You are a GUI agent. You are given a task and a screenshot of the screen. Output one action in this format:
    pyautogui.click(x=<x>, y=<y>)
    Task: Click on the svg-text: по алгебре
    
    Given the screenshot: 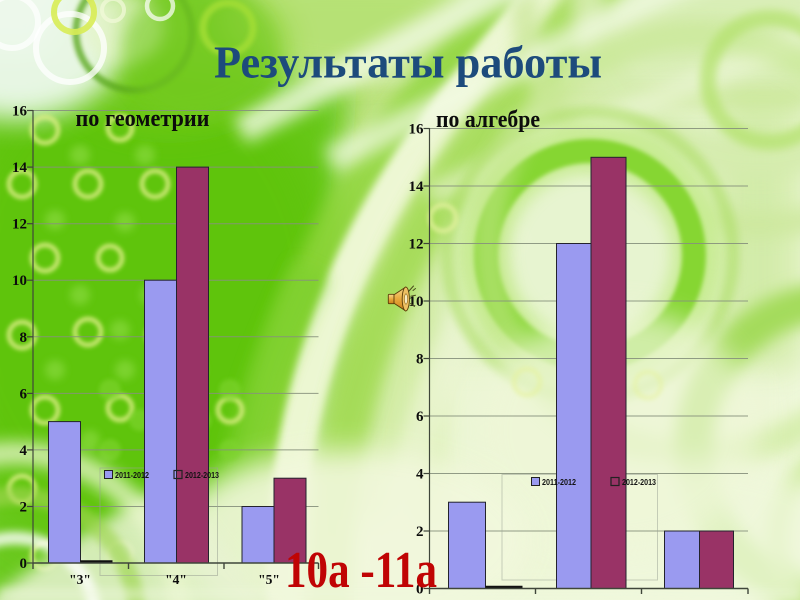 What is the action you would take?
    pyautogui.click(x=488, y=120)
    